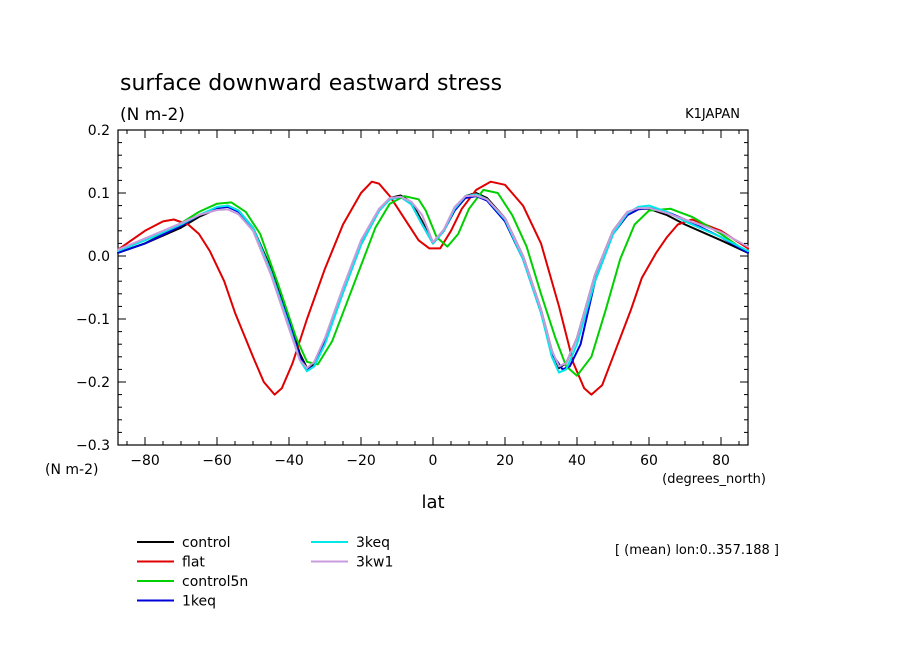 The height and width of the screenshot is (654, 904). Describe the element at coordinates (714, 479) in the screenshot. I see `x-axis-units: (degrees_north)` at that location.